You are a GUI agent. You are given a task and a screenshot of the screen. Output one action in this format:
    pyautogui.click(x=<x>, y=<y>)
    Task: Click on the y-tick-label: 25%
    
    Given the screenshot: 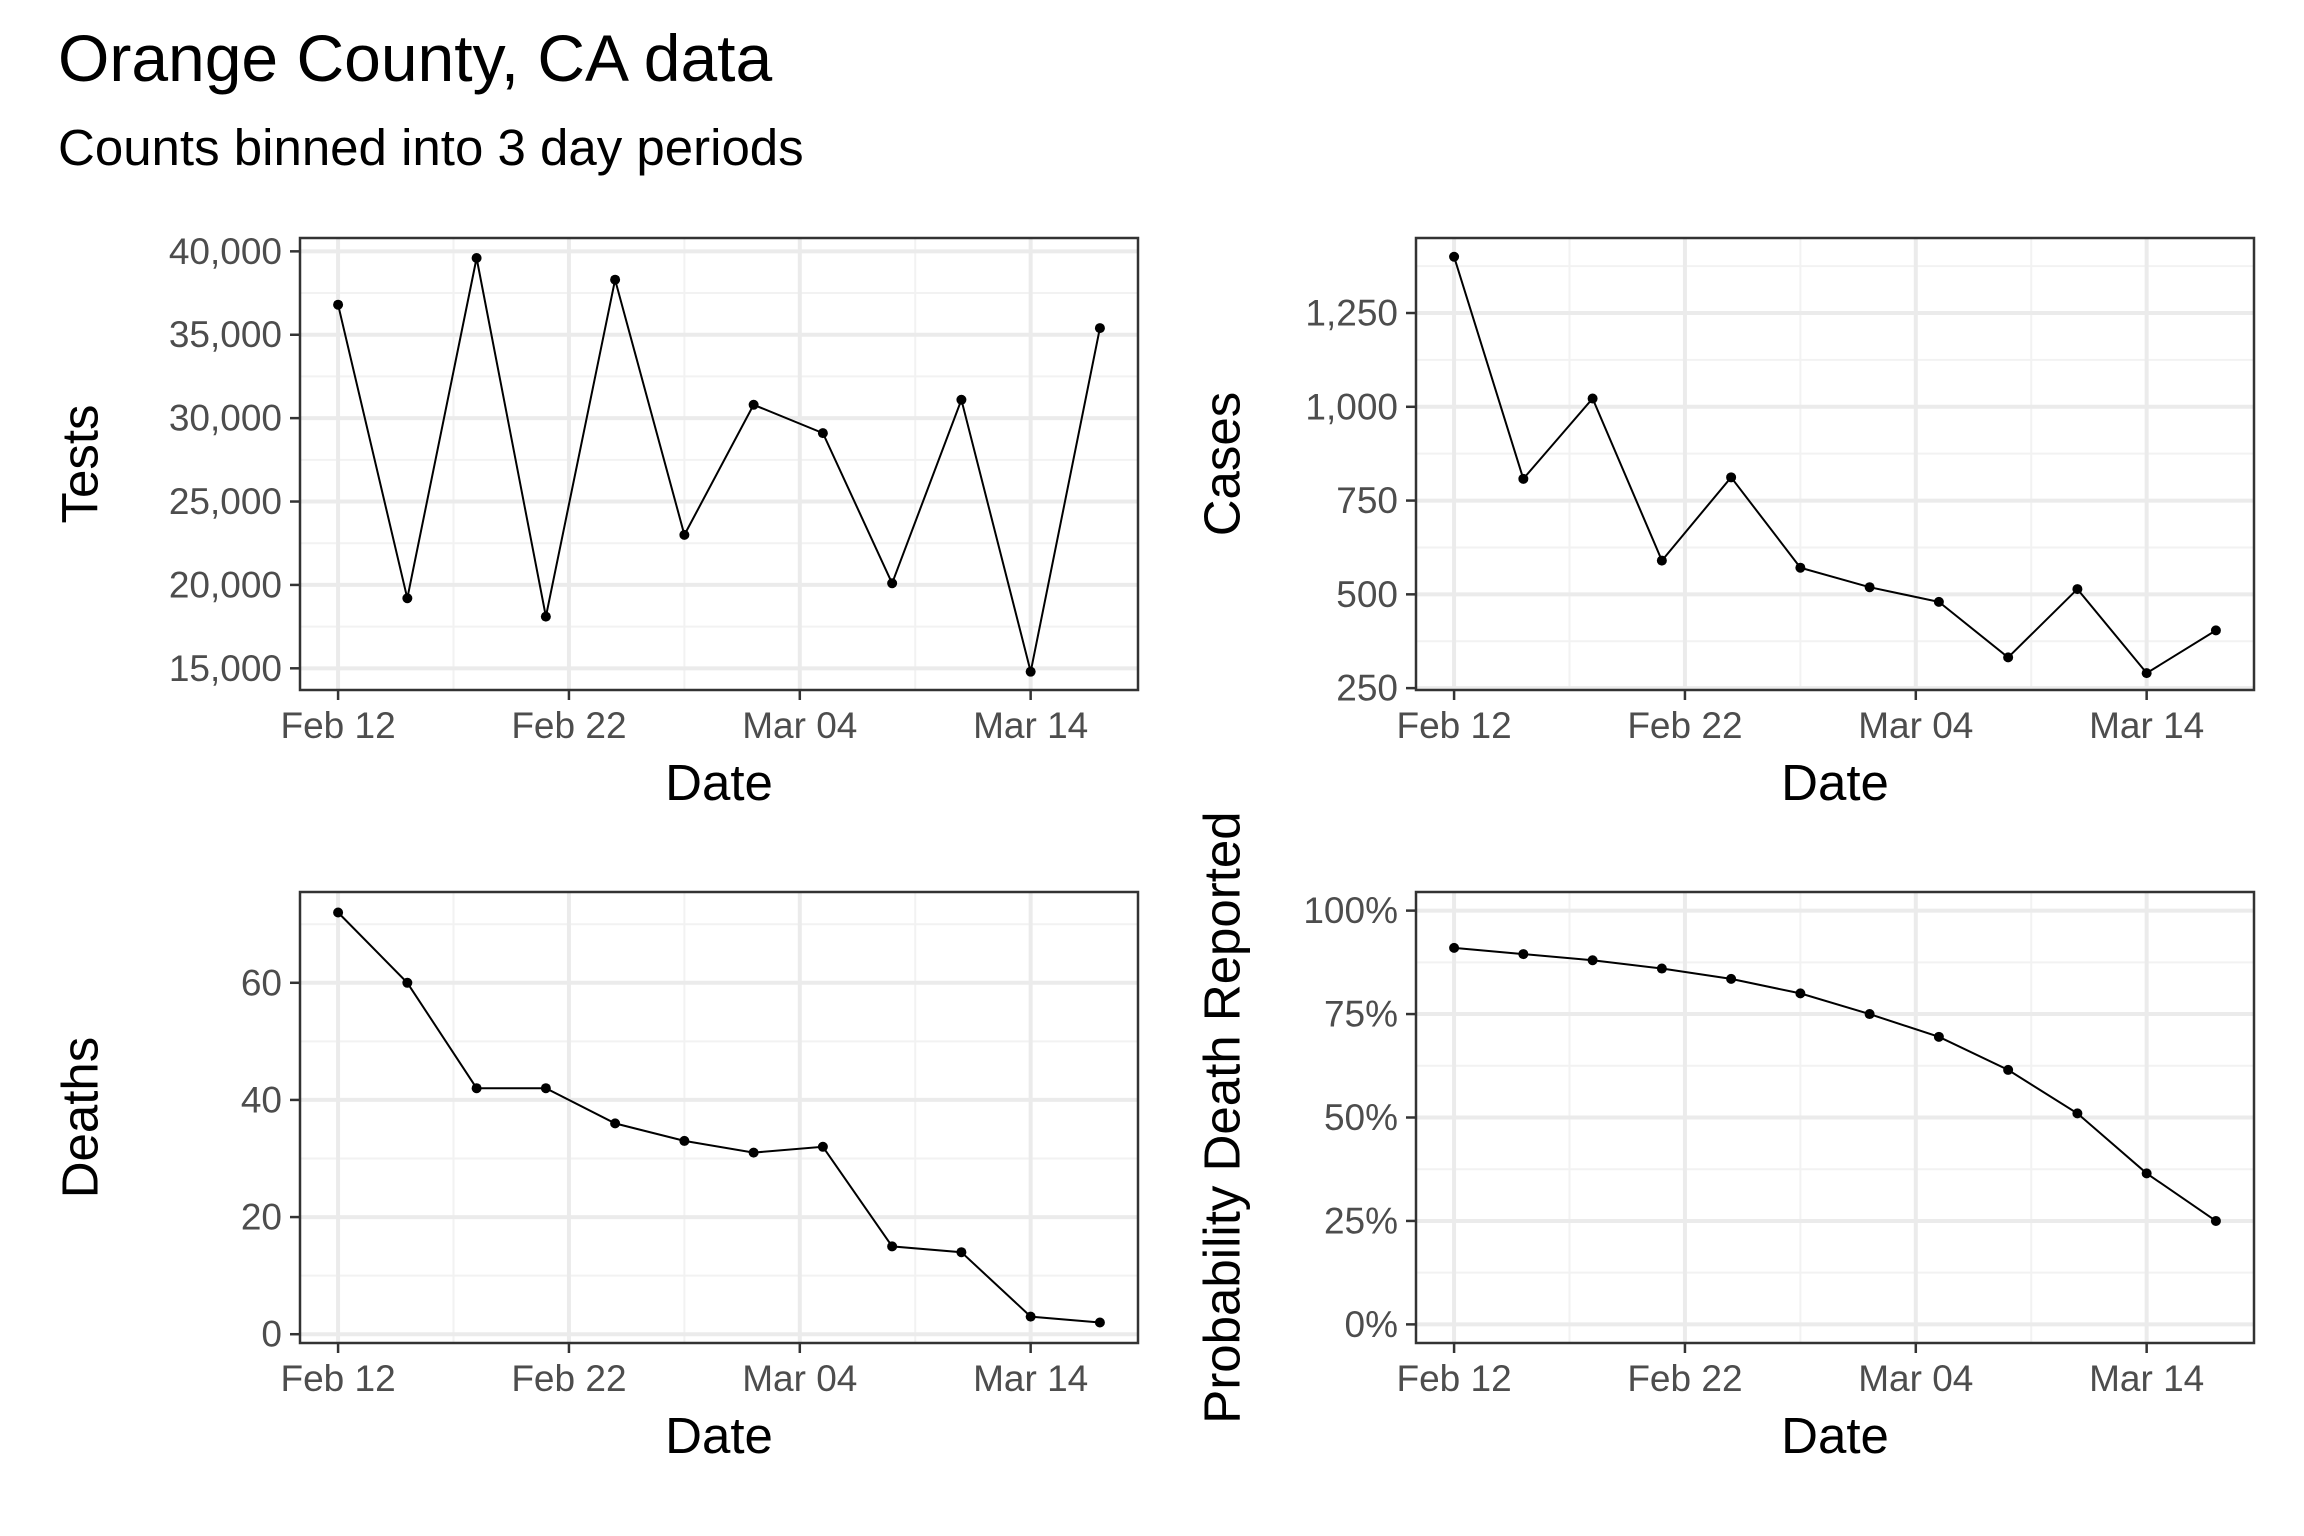 What is the action you would take?
    pyautogui.click(x=1361, y=1220)
    